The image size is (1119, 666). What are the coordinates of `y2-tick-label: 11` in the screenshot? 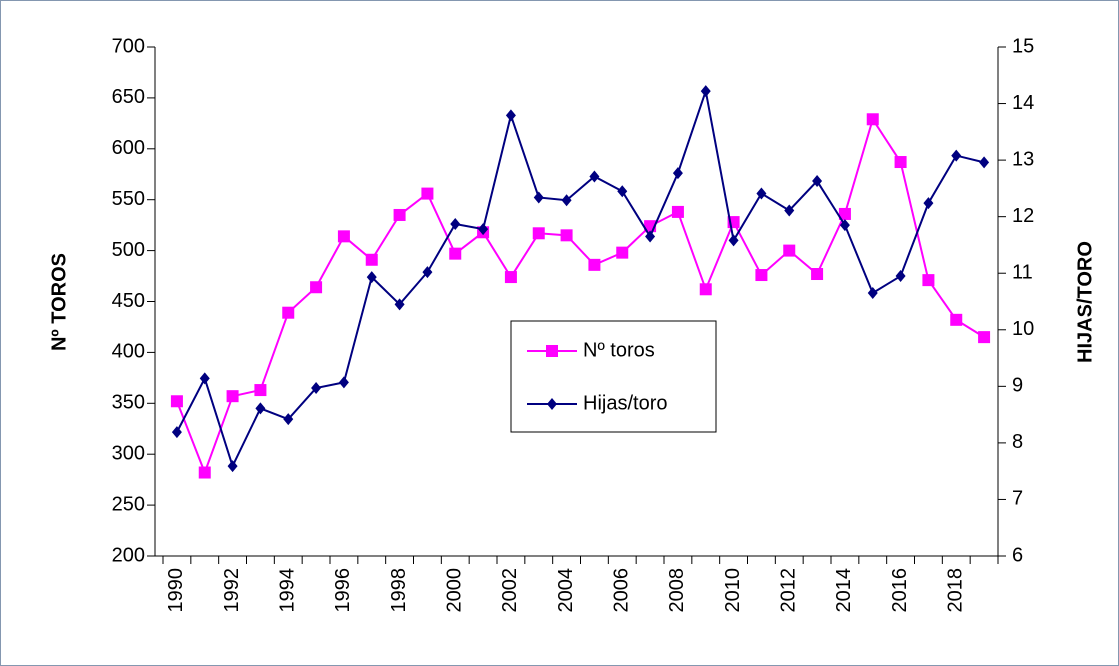 It's located at (1022, 273).